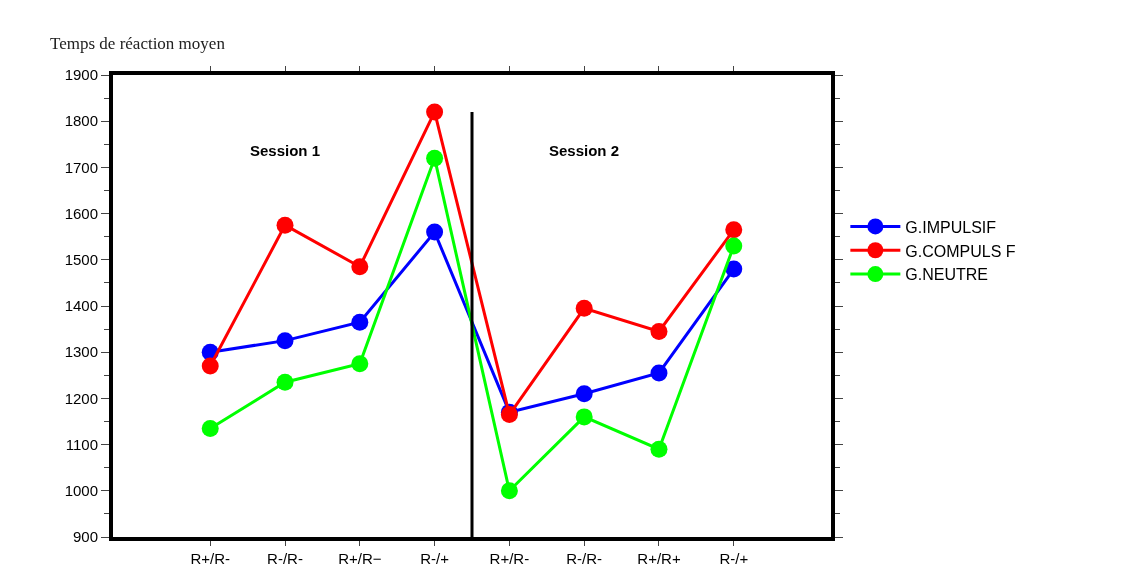  Describe the element at coordinates (285, 150) in the screenshot. I see `annotation: Session 1` at that location.